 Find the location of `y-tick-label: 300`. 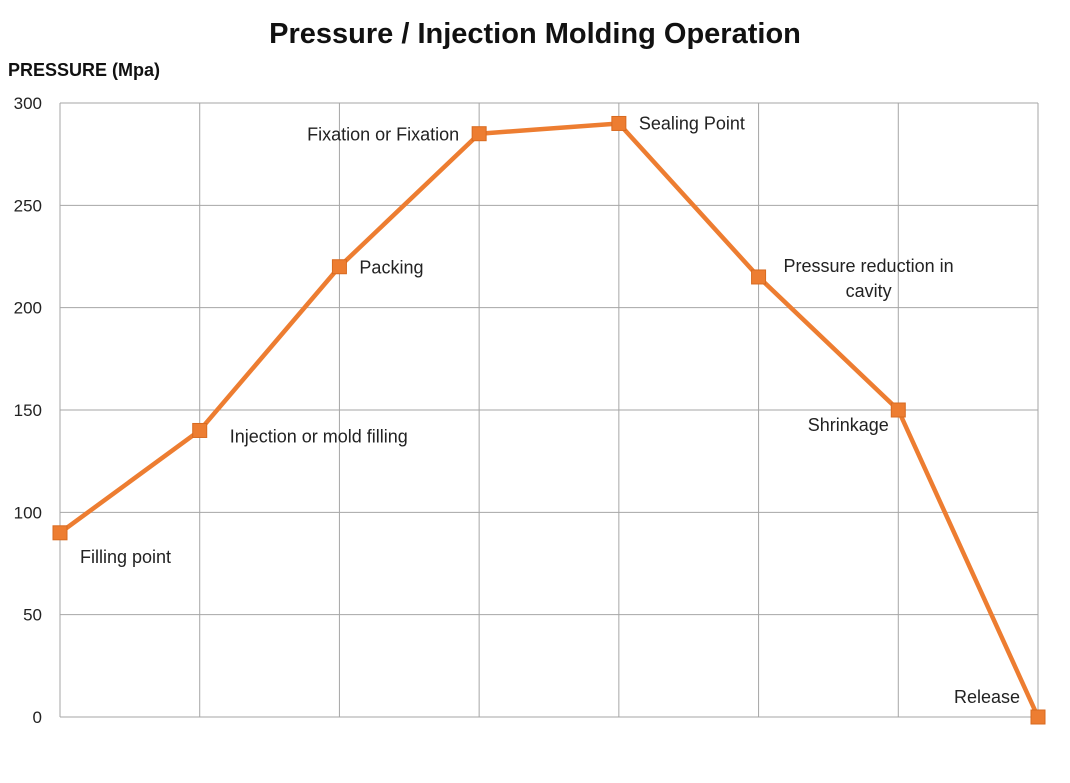

y-tick-label: 300 is located at coordinates (28, 103).